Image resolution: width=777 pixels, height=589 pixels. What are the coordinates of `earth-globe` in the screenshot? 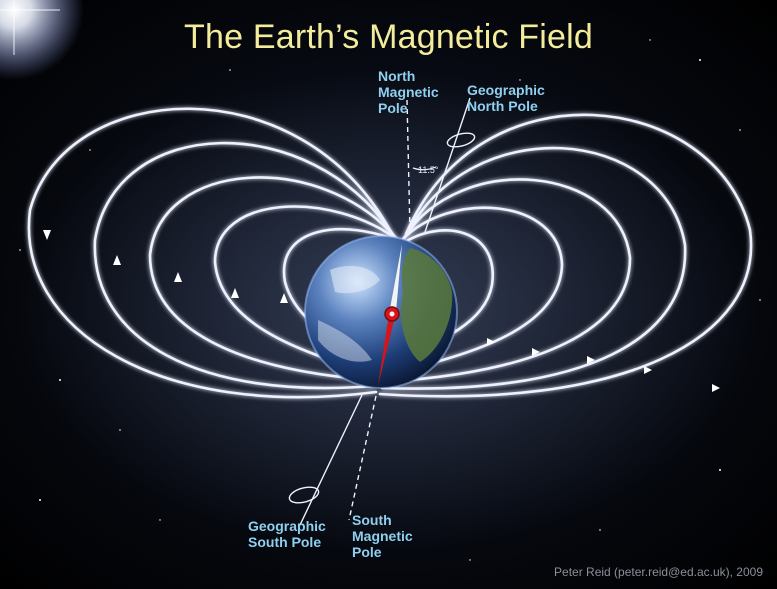 It's located at (381, 312).